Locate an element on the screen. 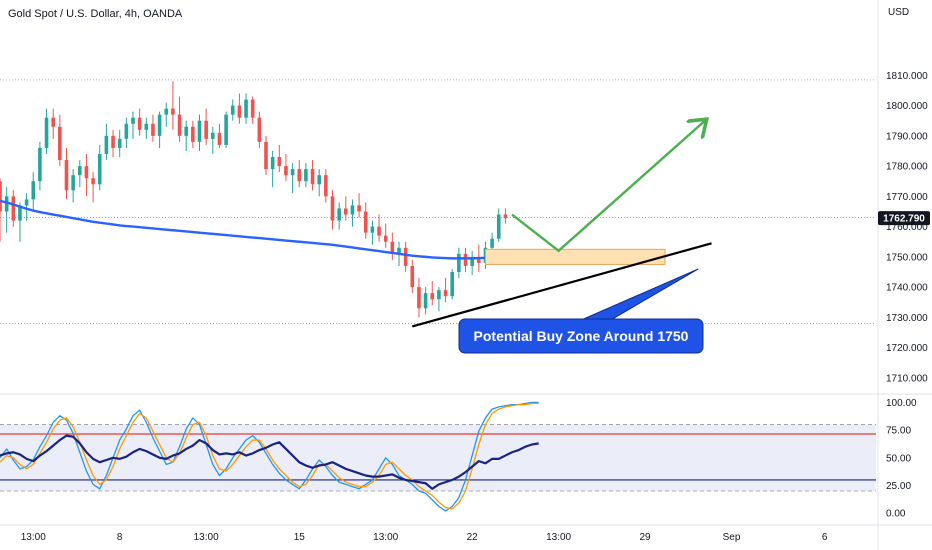 The image size is (932, 550). price-tick-label: 1720.000 is located at coordinates (907, 348).